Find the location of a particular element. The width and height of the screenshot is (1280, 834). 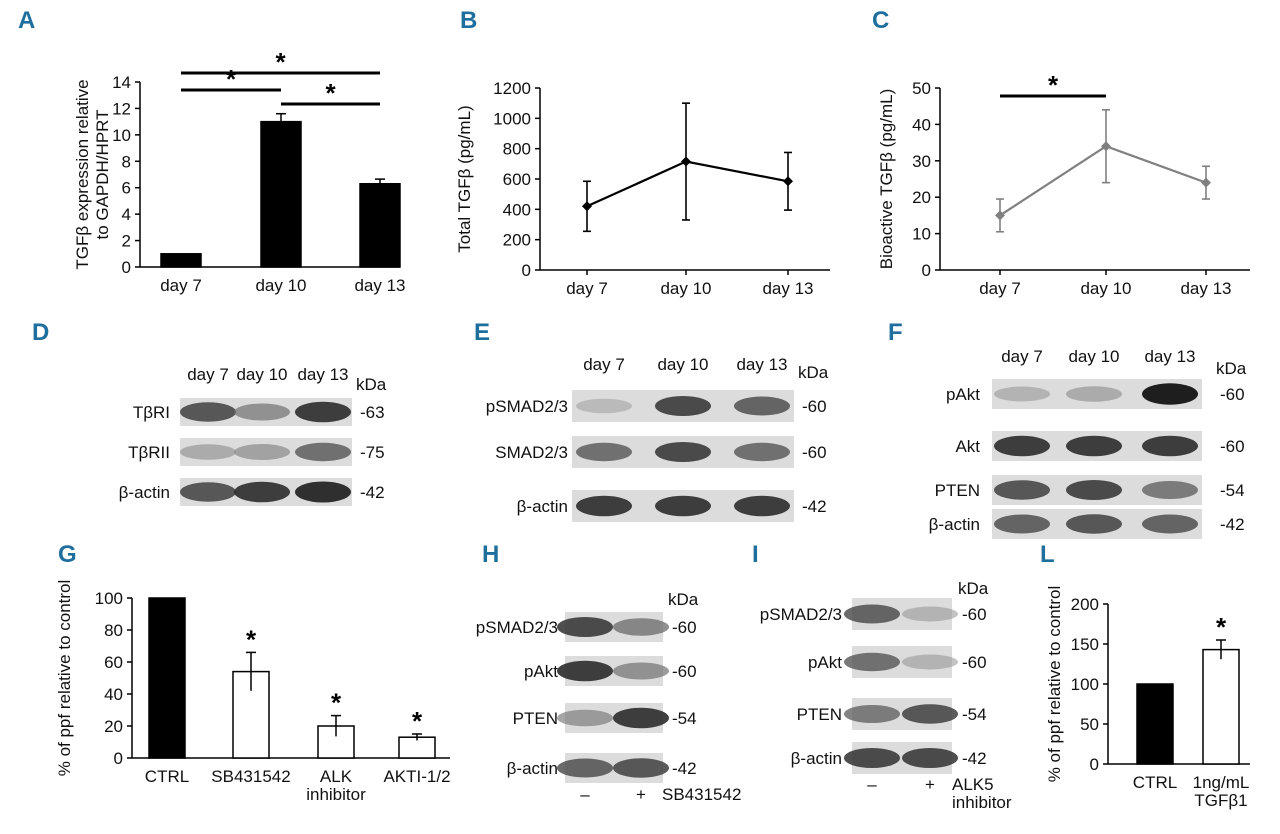

x-tick-label: inhibitor is located at coordinates (336, 794).